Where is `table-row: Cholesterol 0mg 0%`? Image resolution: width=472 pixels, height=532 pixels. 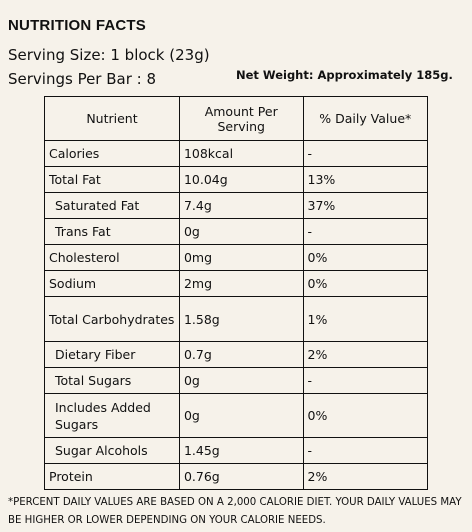 table-row: Cholesterol 0mg 0% is located at coordinates (236, 257).